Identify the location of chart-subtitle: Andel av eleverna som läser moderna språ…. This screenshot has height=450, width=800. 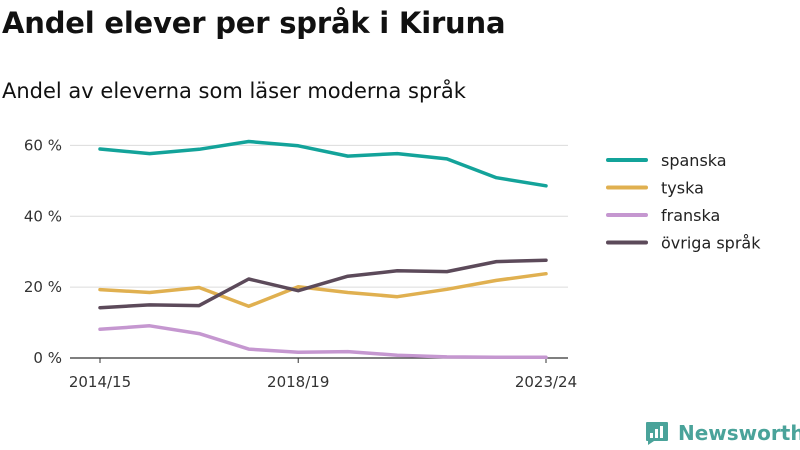
(234, 91).